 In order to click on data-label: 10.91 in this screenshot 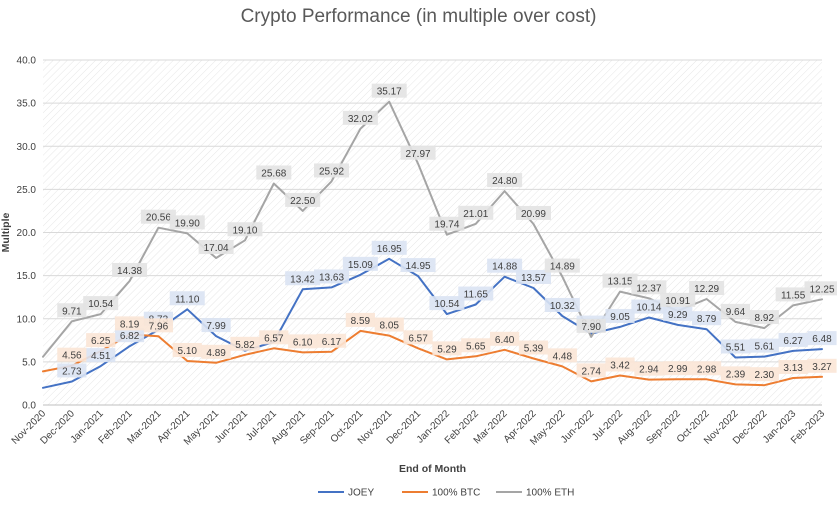, I will do `click(677, 301)`.